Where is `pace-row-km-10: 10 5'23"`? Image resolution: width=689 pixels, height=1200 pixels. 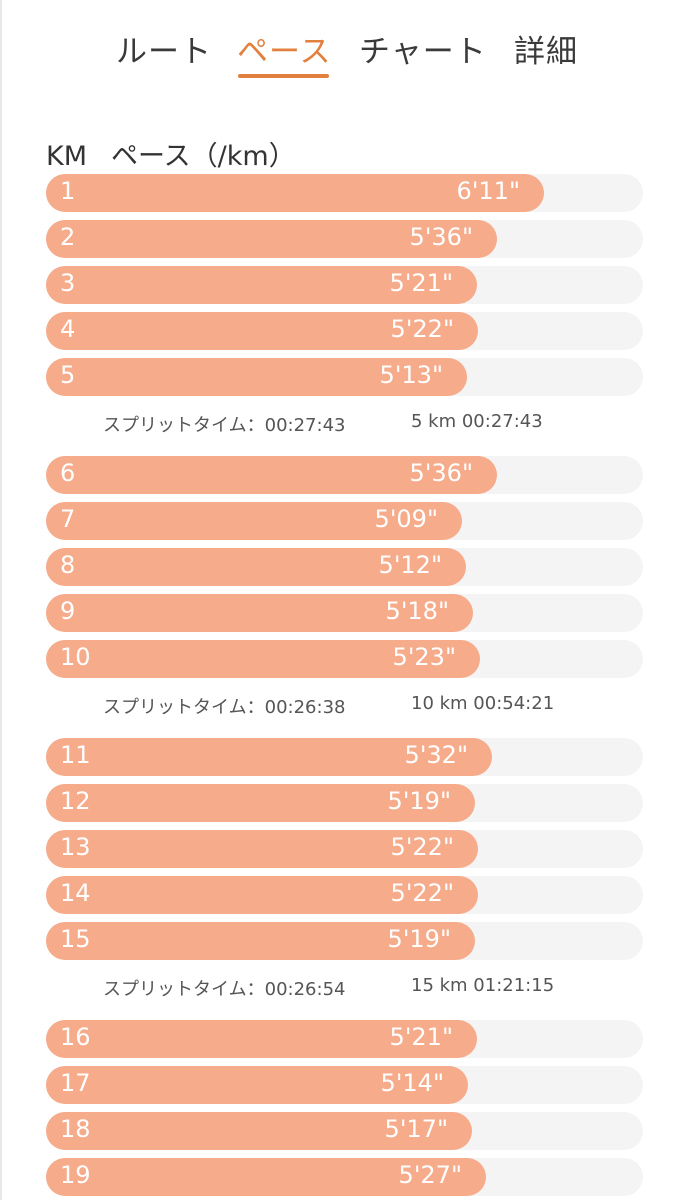 pace-row-km-10: 10 5'23" is located at coordinates (344, 659).